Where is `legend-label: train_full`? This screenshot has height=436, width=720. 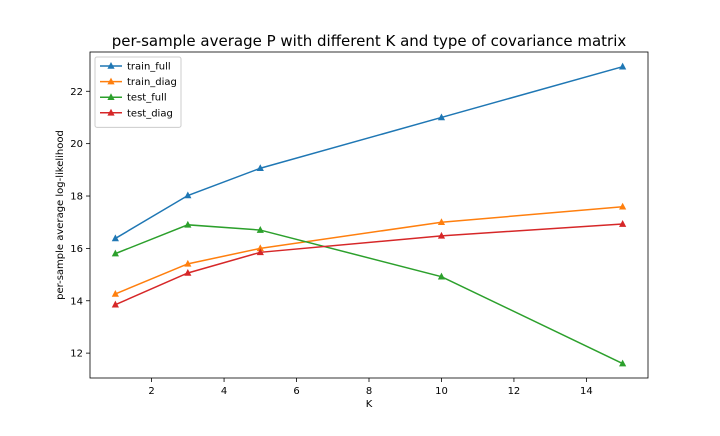
legend-label: train_full is located at coordinates (149, 67).